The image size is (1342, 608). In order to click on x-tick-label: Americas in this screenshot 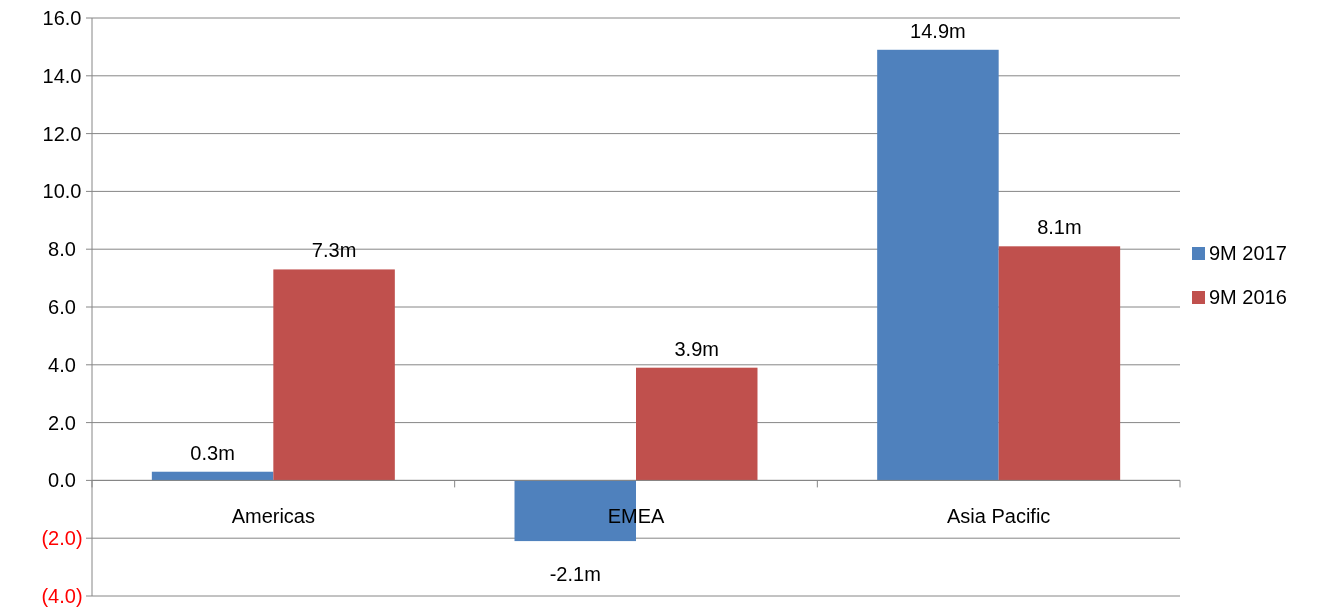, I will do `click(273, 516)`.